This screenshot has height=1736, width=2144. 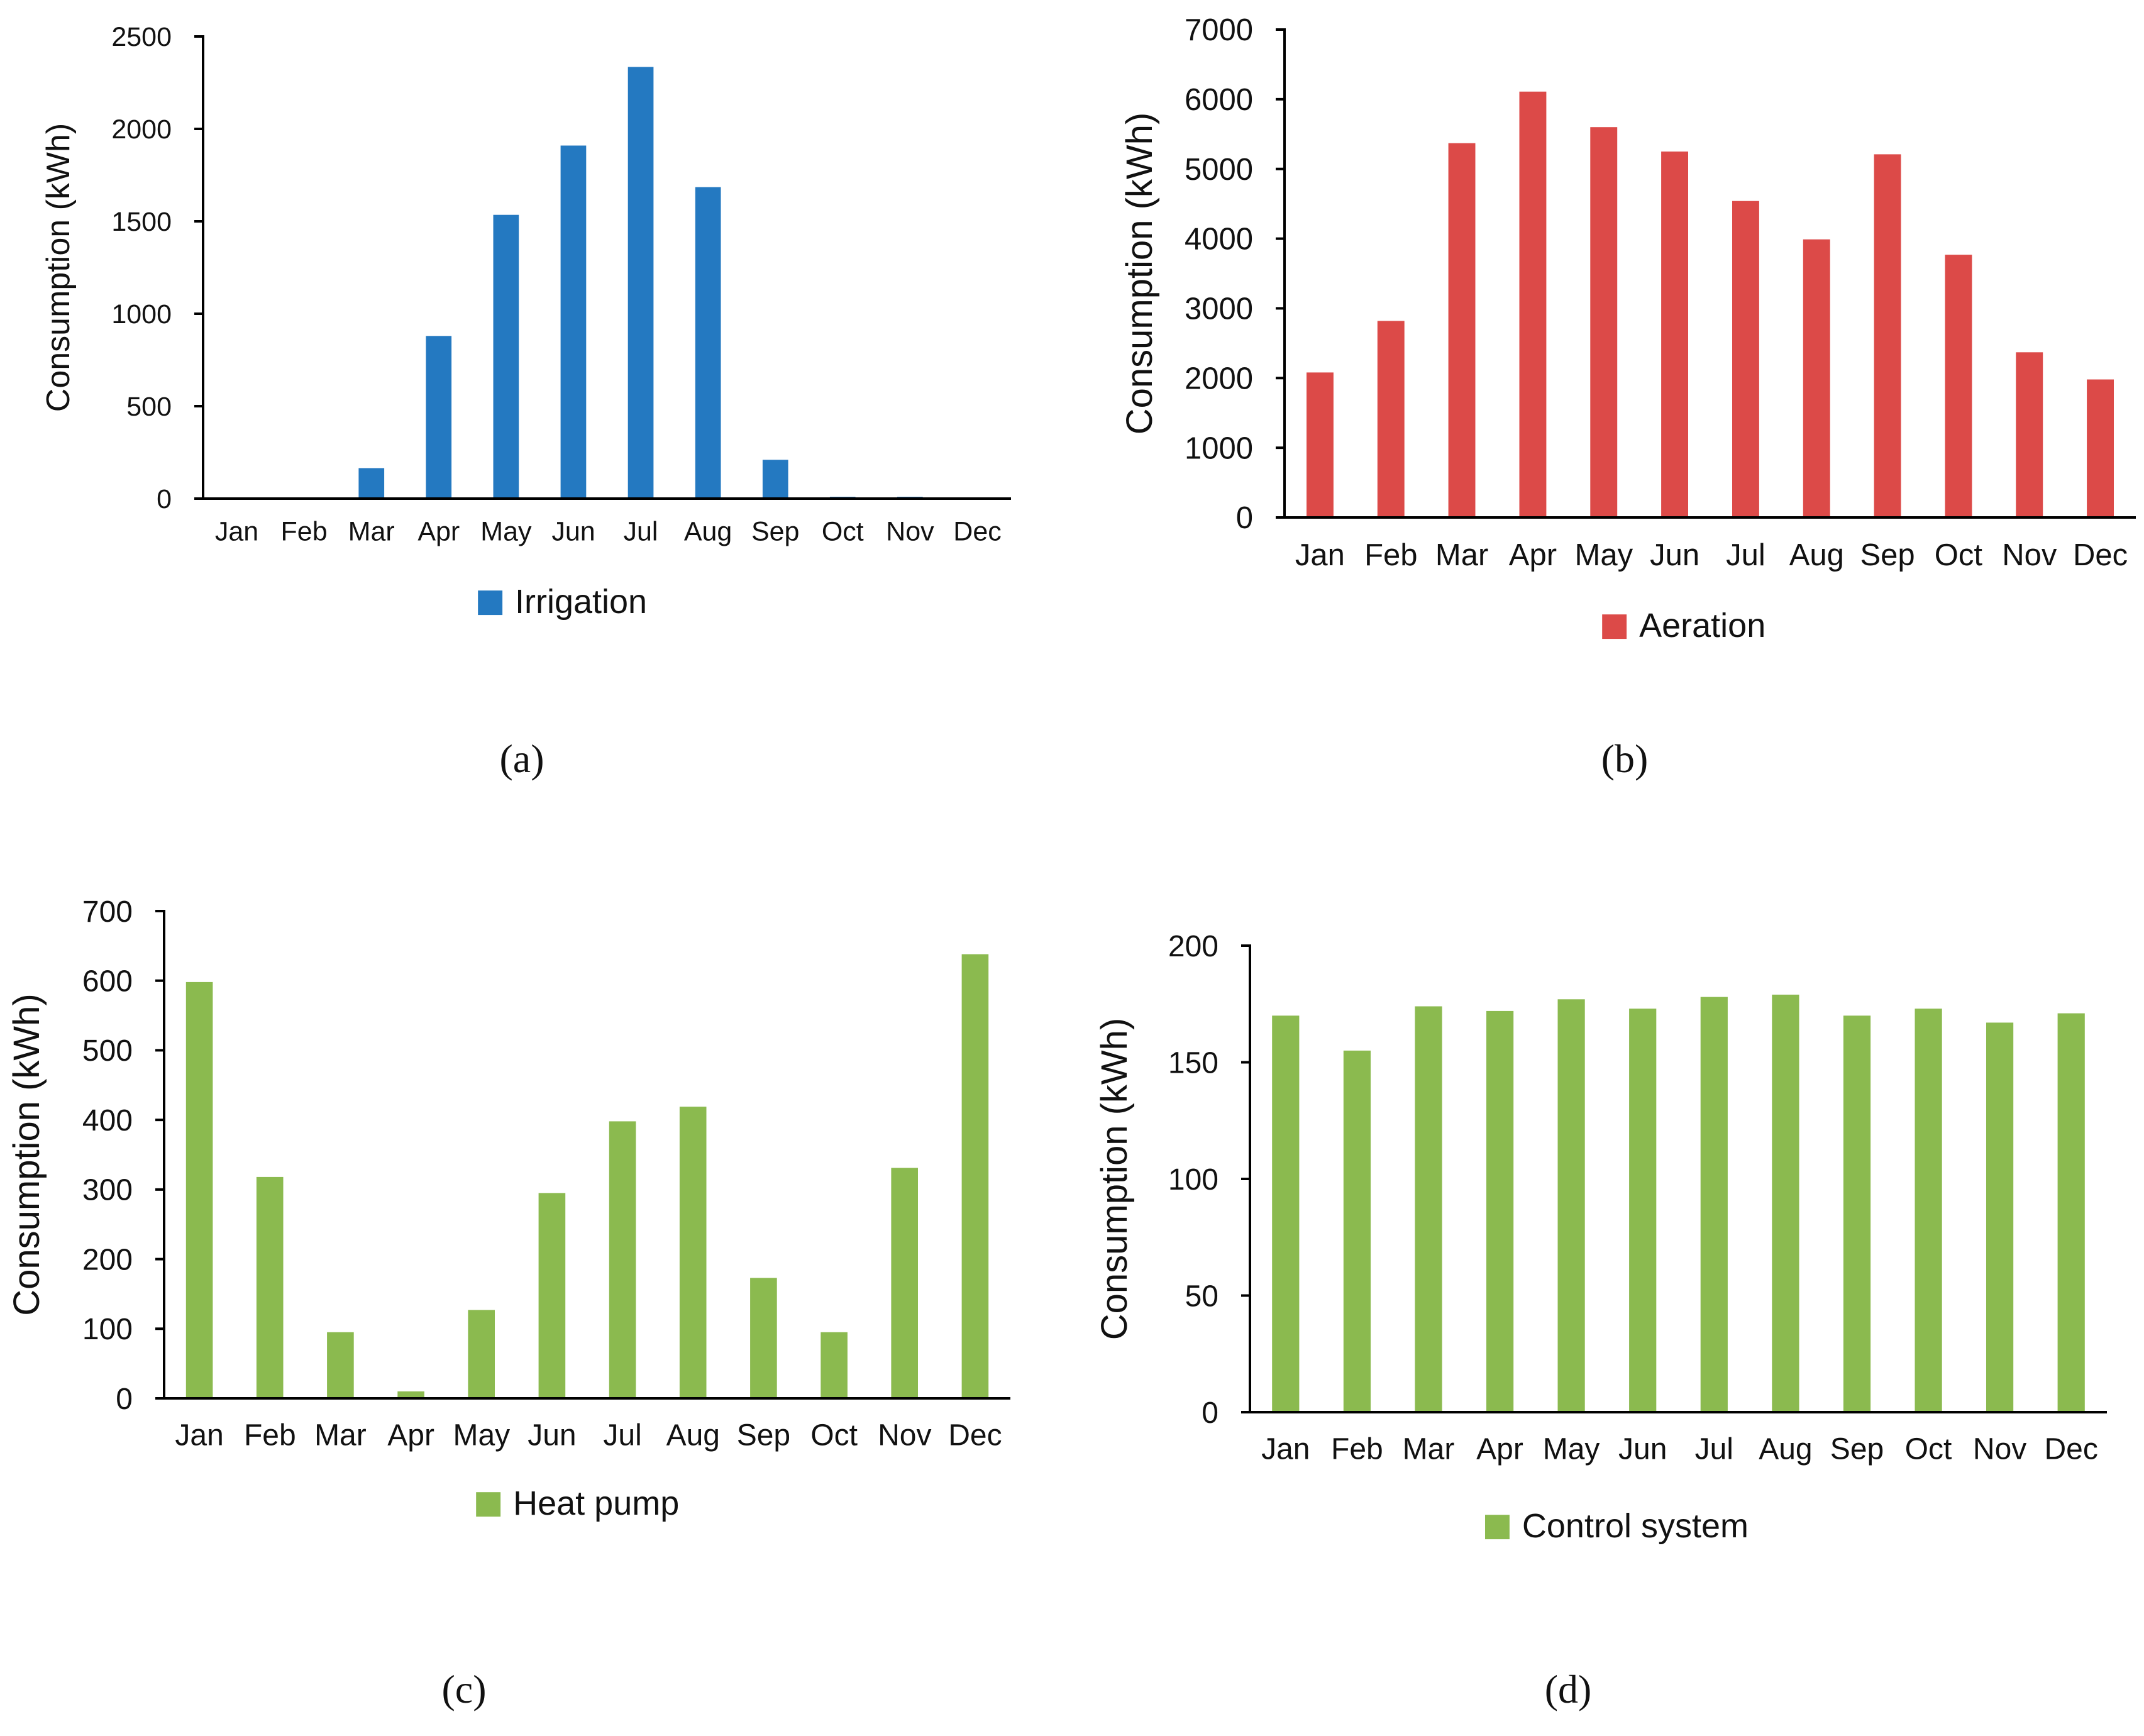 I want to click on legend-label: Heat pump, so click(x=596, y=1503).